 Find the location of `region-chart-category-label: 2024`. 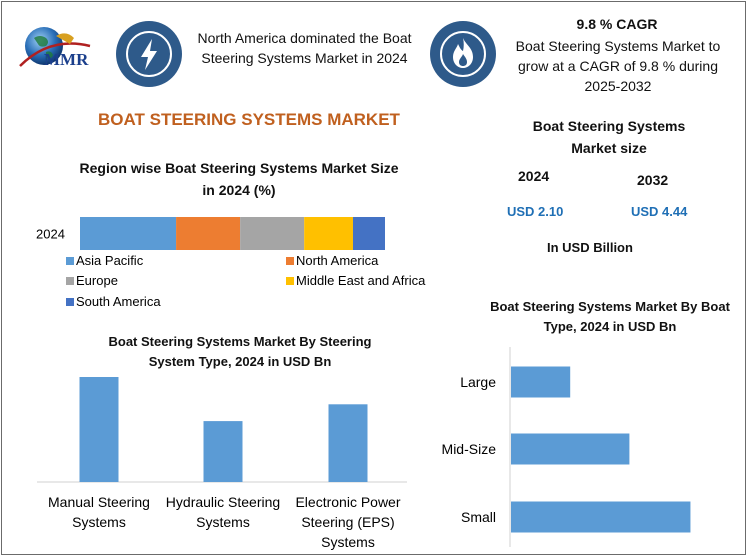

region-chart-category-label: 2024 is located at coordinates (50, 234).